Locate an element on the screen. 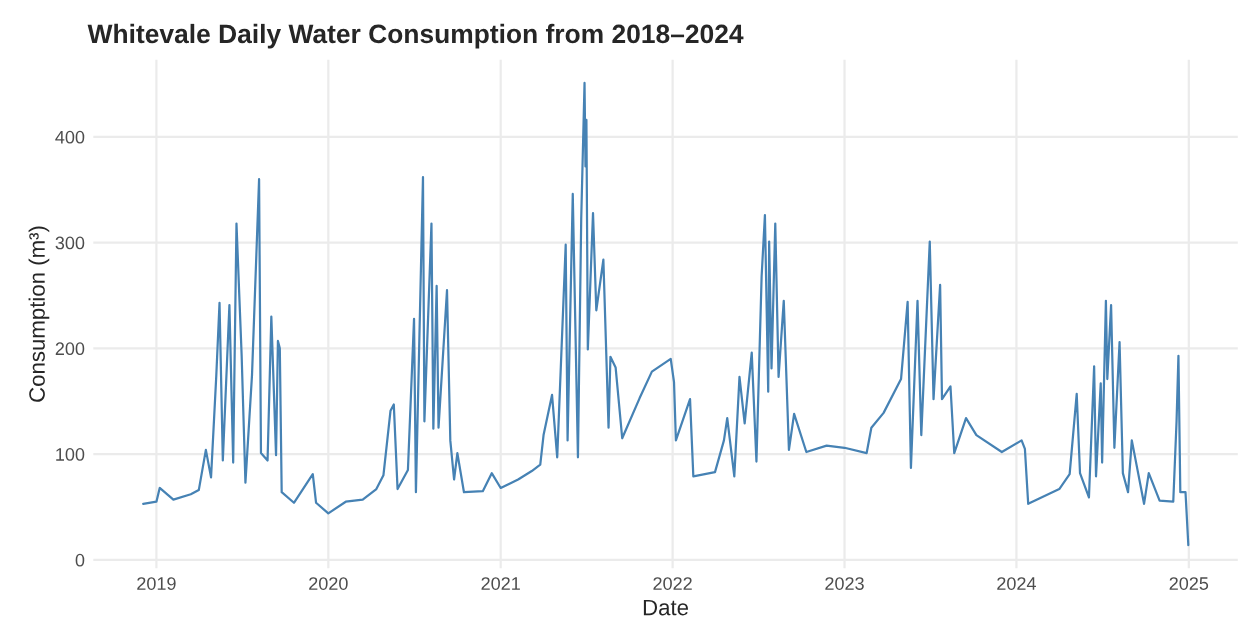  x-tick-label: 2024 is located at coordinates (1016, 583).